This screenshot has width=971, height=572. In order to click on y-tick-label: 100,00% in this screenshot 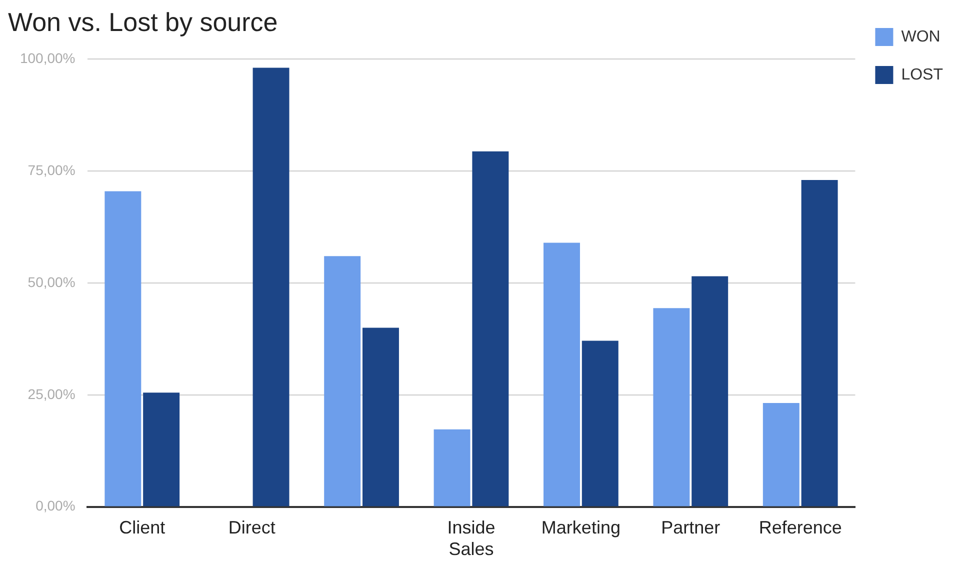, I will do `click(48, 58)`.